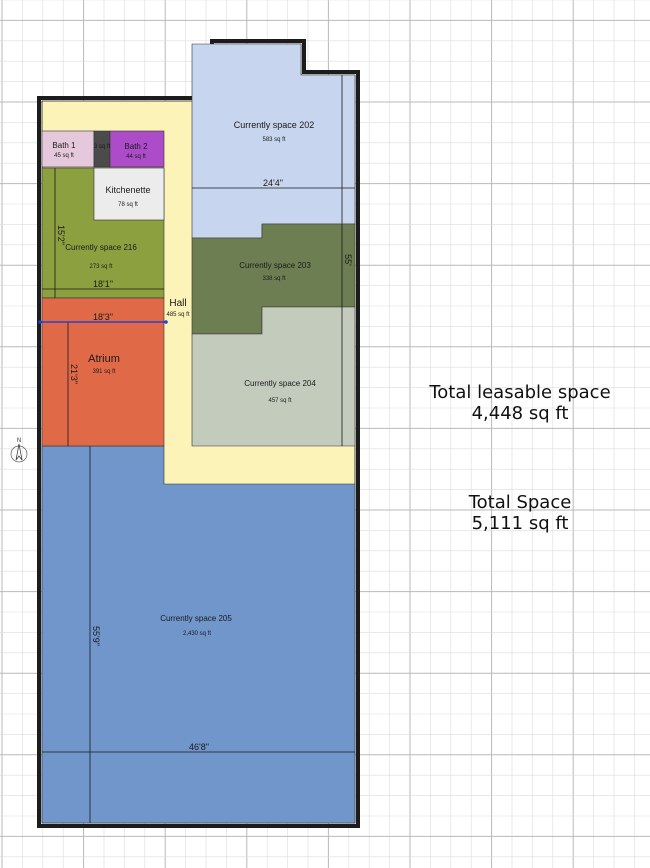 The width and height of the screenshot is (650, 868). Describe the element at coordinates (520, 392) in the screenshot. I see `leasable-label: Total leasable space` at that location.